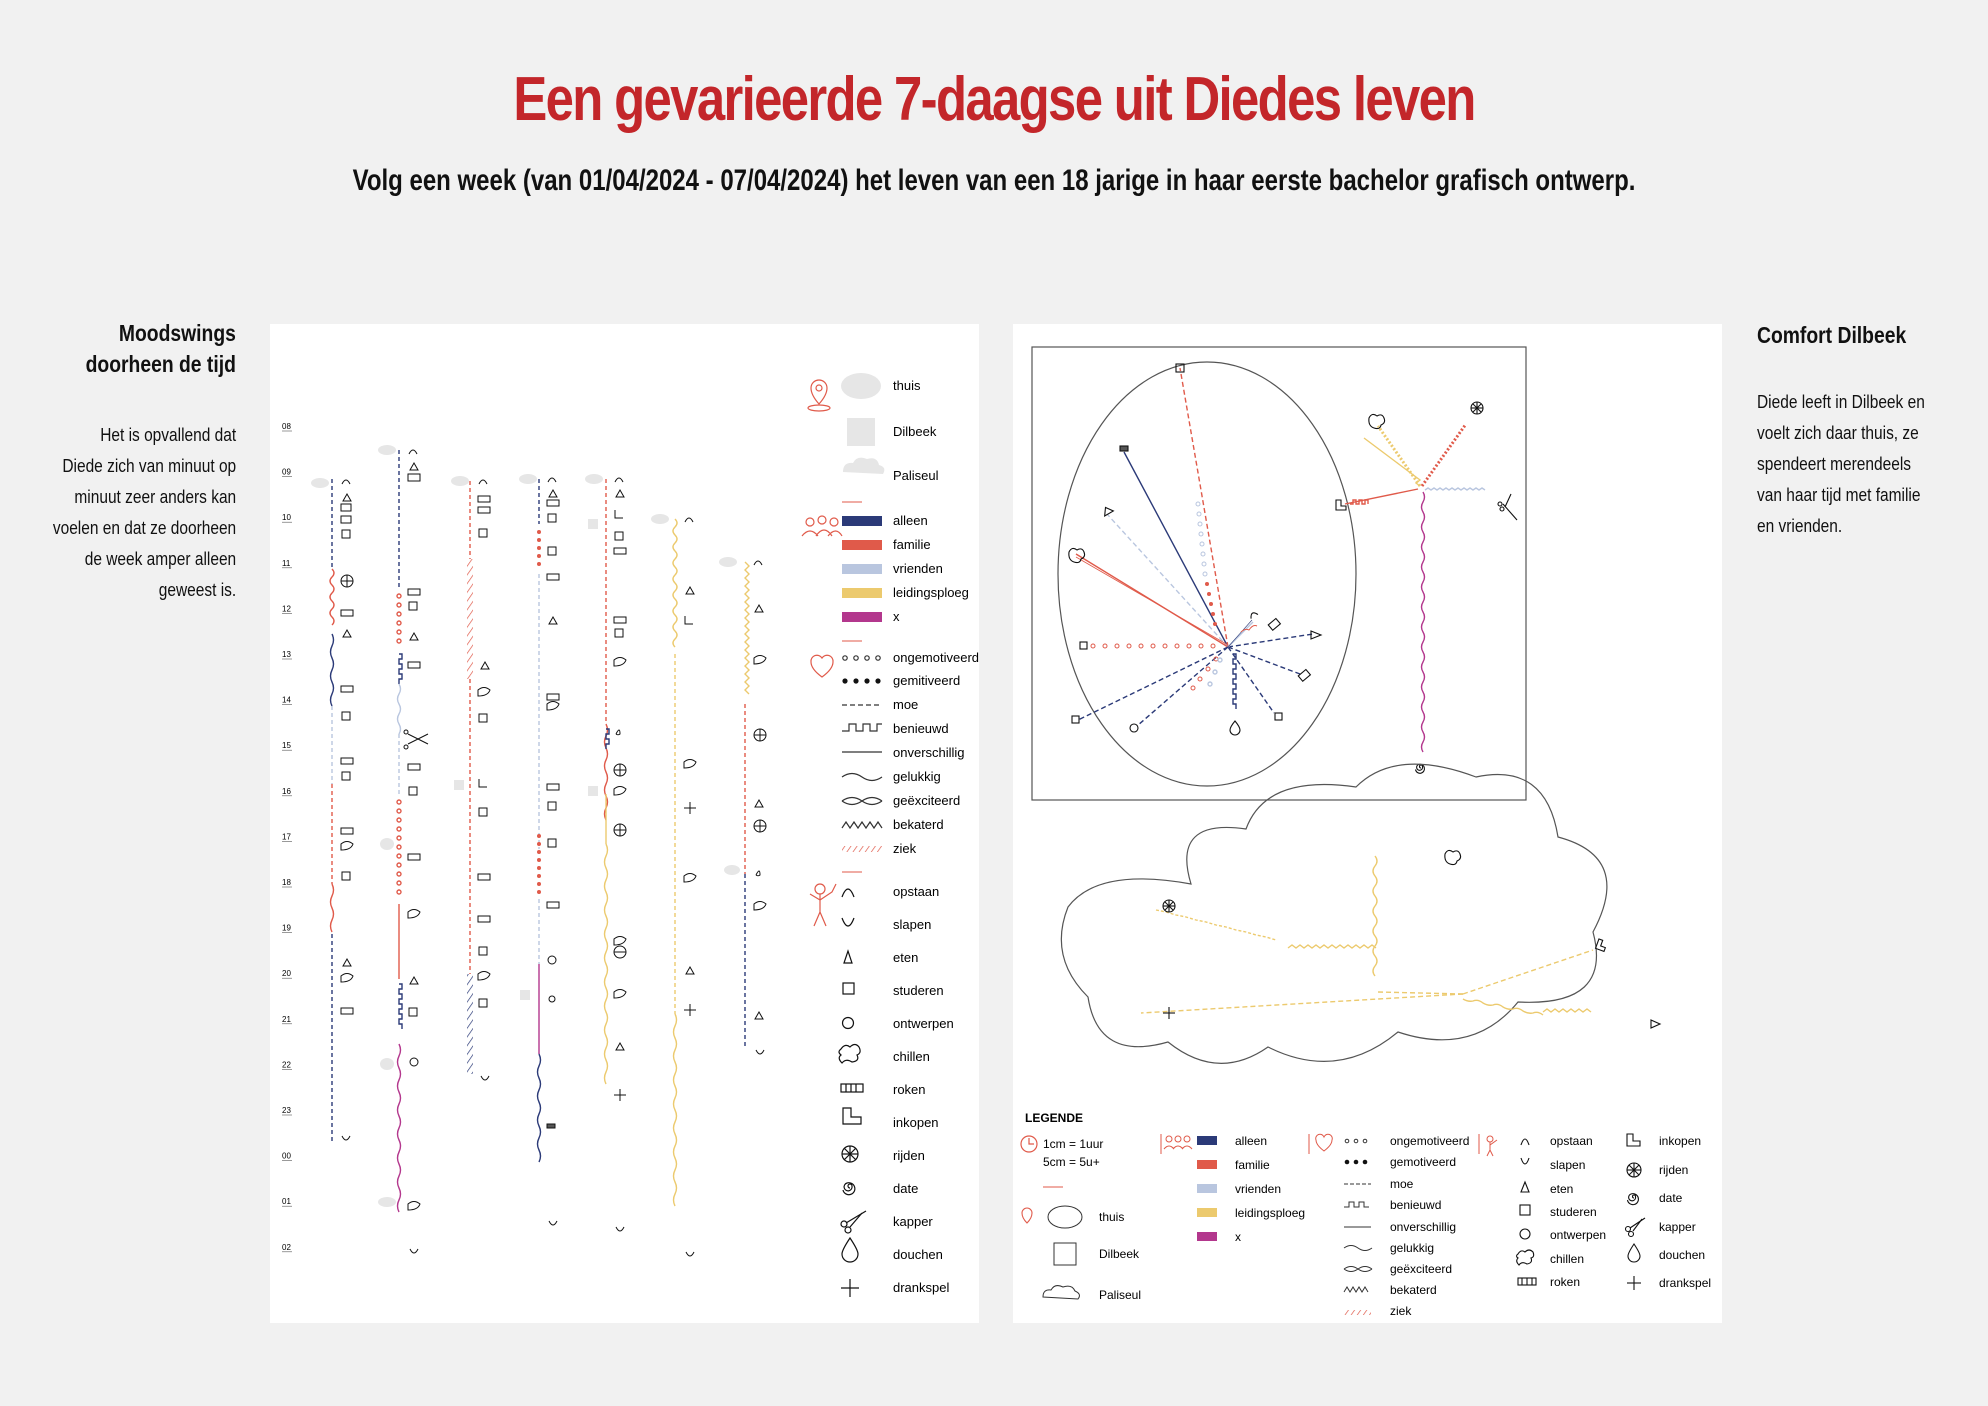  What do you see at coordinates (286, 700) in the screenshot?
I see `hour-tick-label: 14` at bounding box center [286, 700].